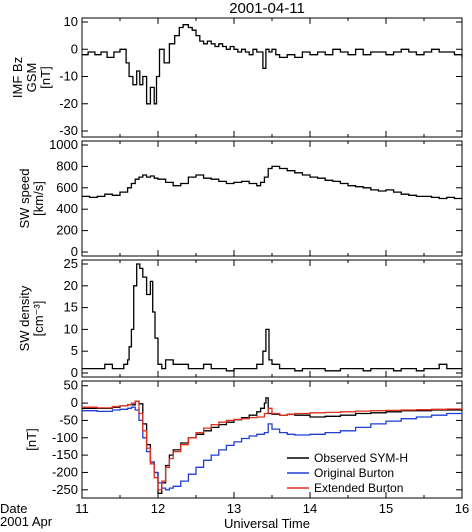 This screenshot has width=472, height=532. Describe the element at coordinates (65, 489) in the screenshot. I see `y-tick-label: -250` at that location.